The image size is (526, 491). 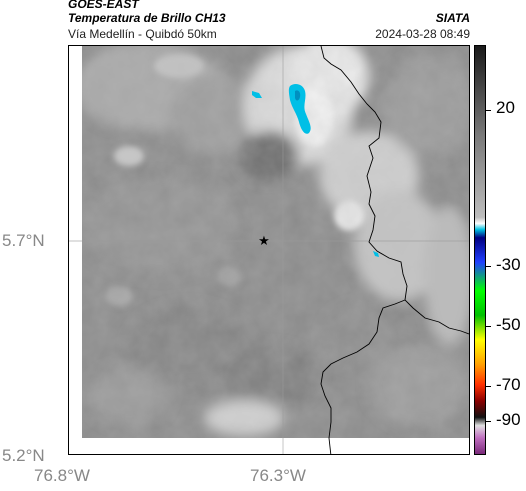 What do you see at coordinates (422, 34) in the screenshot?
I see `timestamp-label: 2024-03-28 08:49` at bounding box center [422, 34].